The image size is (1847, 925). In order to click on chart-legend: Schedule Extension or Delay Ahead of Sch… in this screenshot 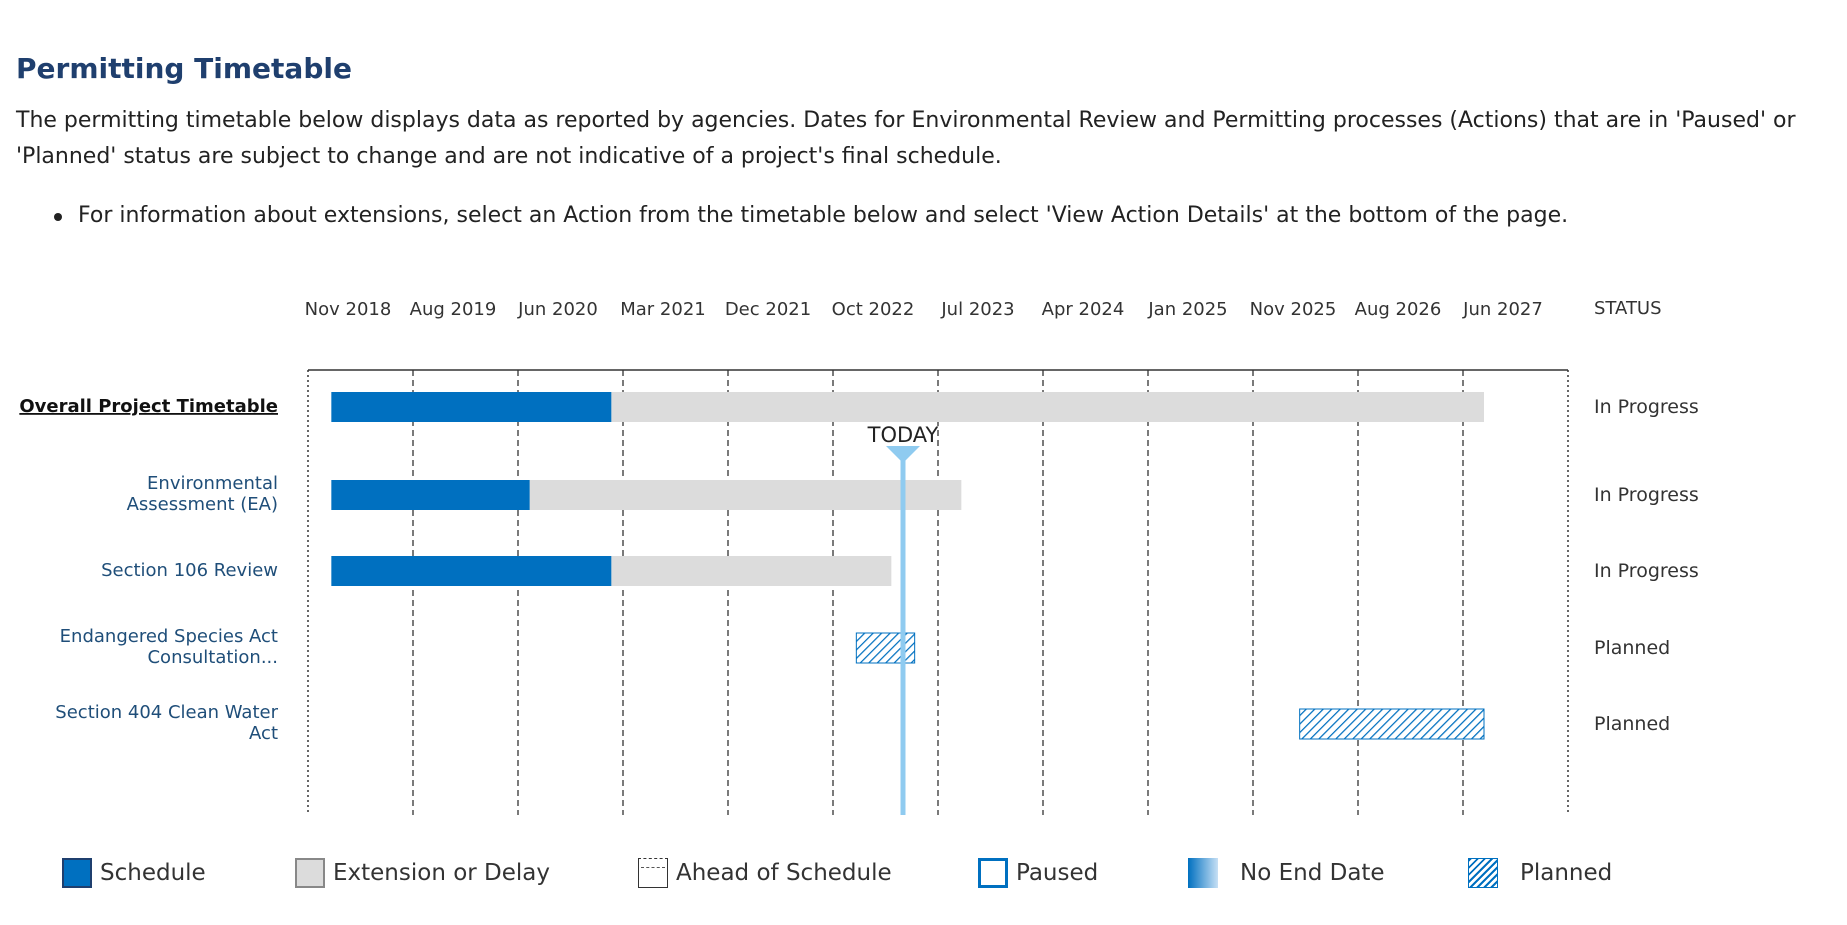, I will do `click(923, 883)`.